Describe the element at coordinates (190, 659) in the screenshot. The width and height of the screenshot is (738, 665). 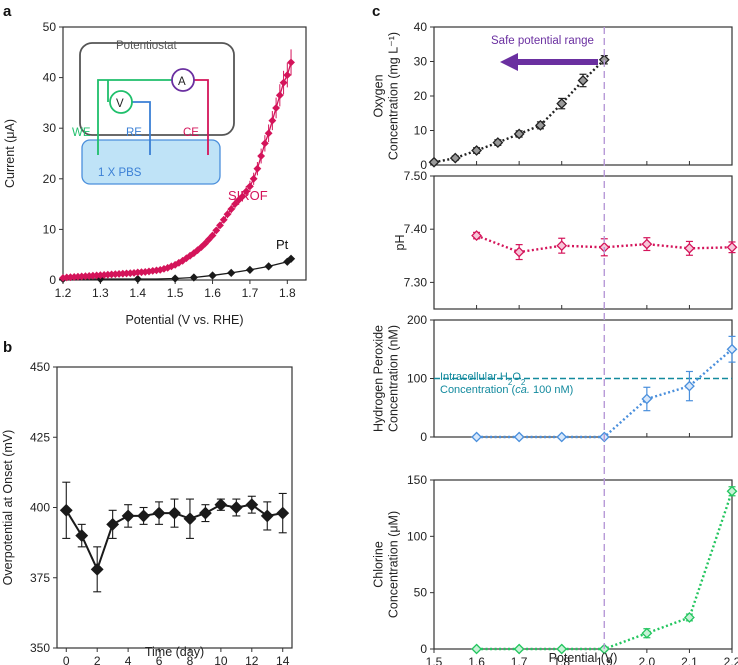
I see `x-tick-label: 8` at that location.